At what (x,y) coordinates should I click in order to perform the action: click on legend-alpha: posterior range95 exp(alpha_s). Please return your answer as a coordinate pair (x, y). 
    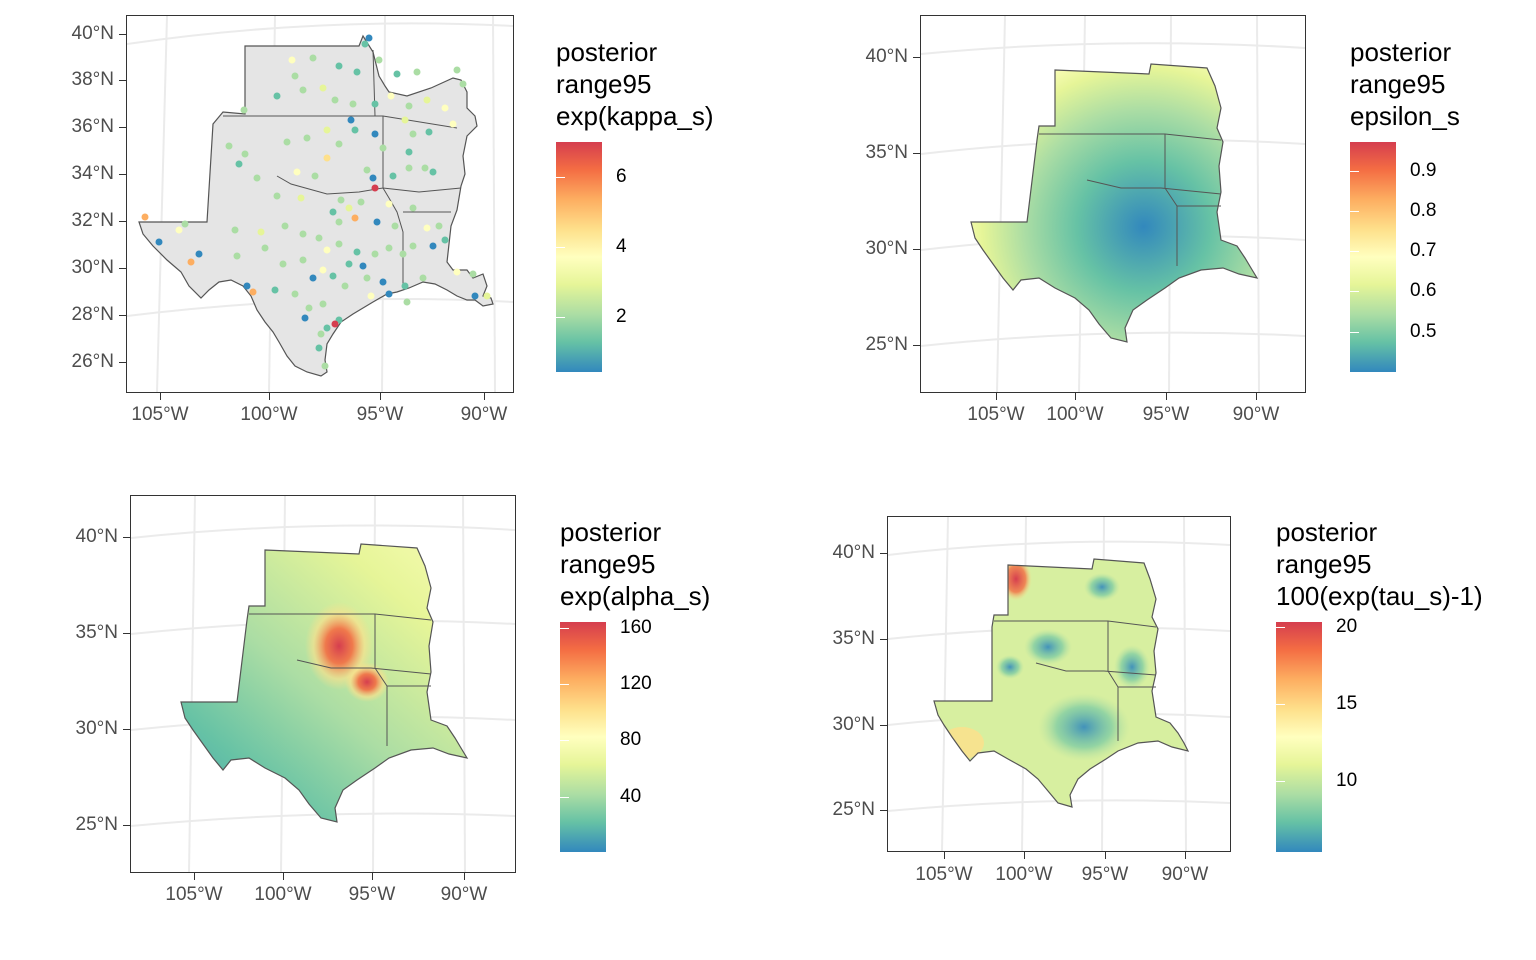
    Looking at the image, I should click on (635, 564).